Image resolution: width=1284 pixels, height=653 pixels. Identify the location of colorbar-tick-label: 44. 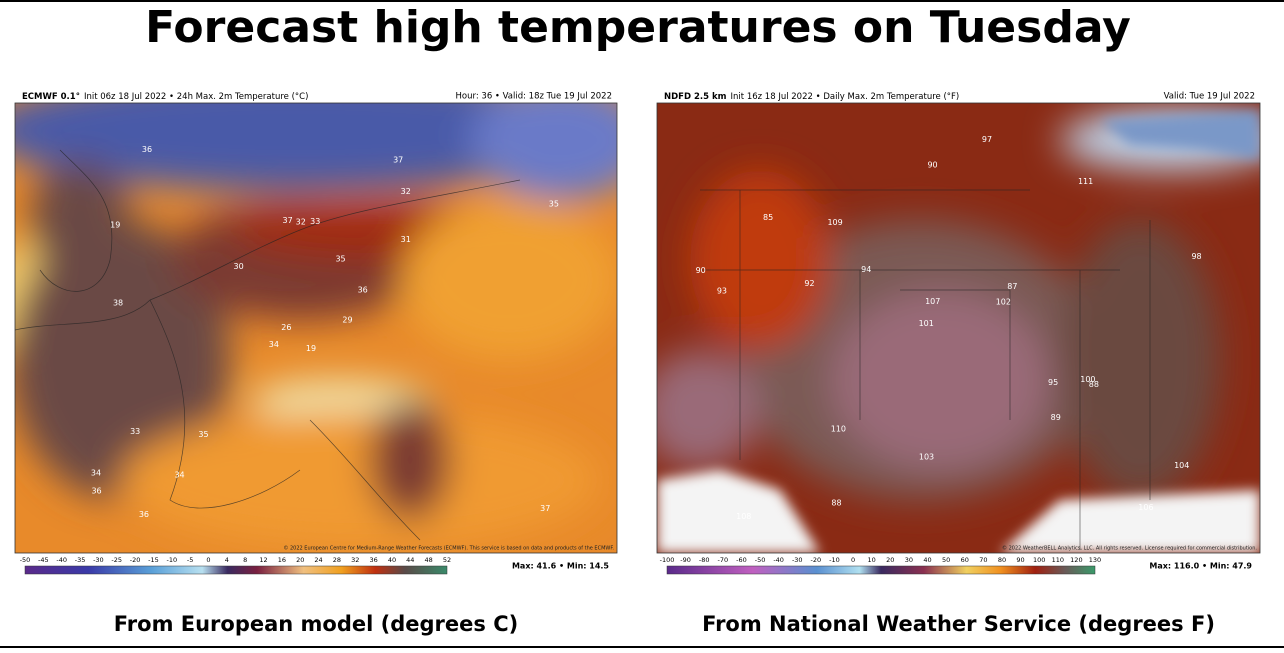
(410, 560).